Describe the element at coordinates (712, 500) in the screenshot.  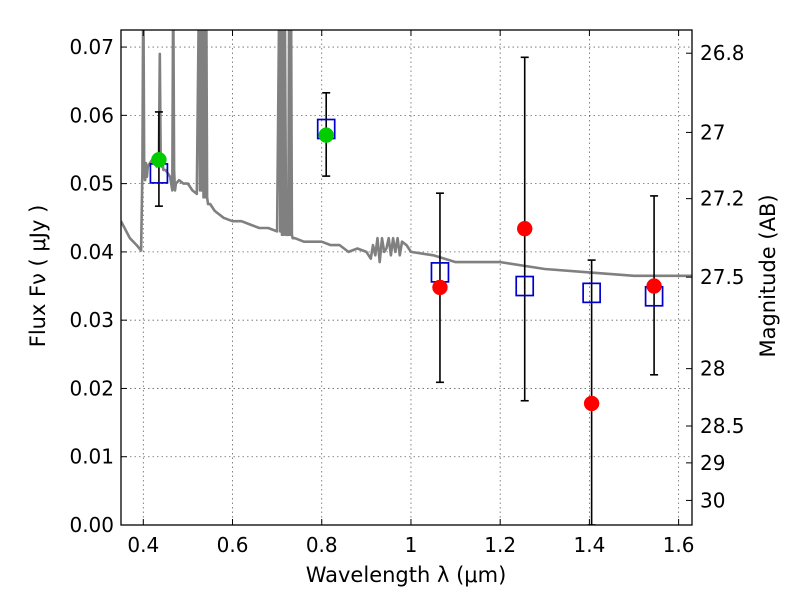
I see `y2-tick-label: 30` at that location.